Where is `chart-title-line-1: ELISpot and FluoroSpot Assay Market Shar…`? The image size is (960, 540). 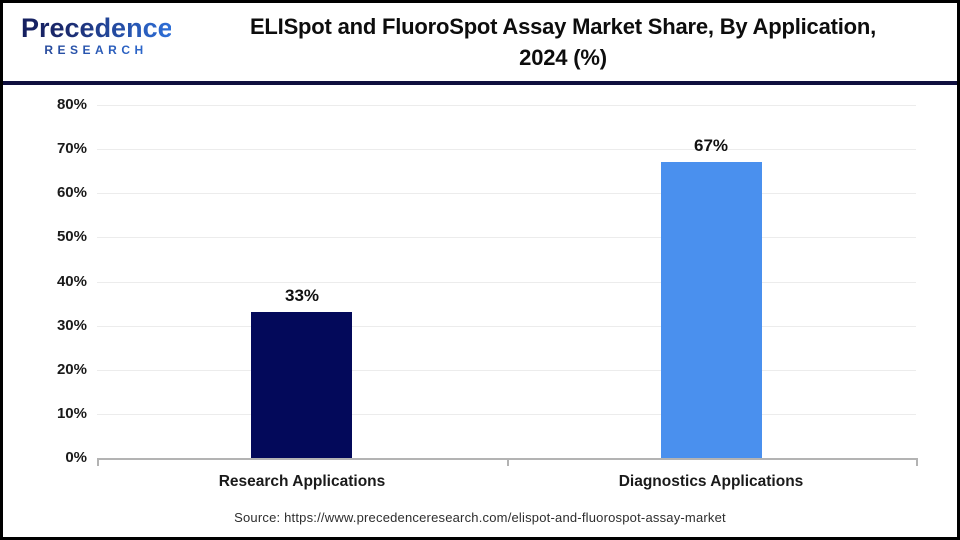 chart-title-line-1: ELISpot and FluoroSpot Assay Market Shar… is located at coordinates (563, 26).